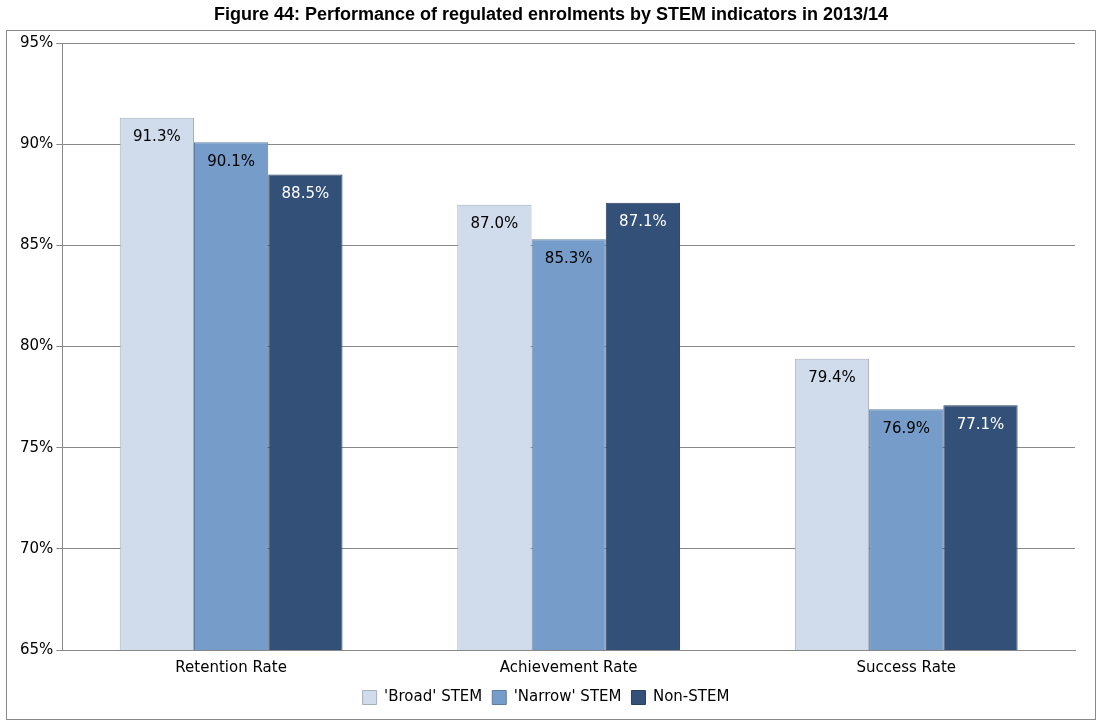 The width and height of the screenshot is (1102, 725). I want to click on x-tick-label: Success Rate, so click(906, 666).